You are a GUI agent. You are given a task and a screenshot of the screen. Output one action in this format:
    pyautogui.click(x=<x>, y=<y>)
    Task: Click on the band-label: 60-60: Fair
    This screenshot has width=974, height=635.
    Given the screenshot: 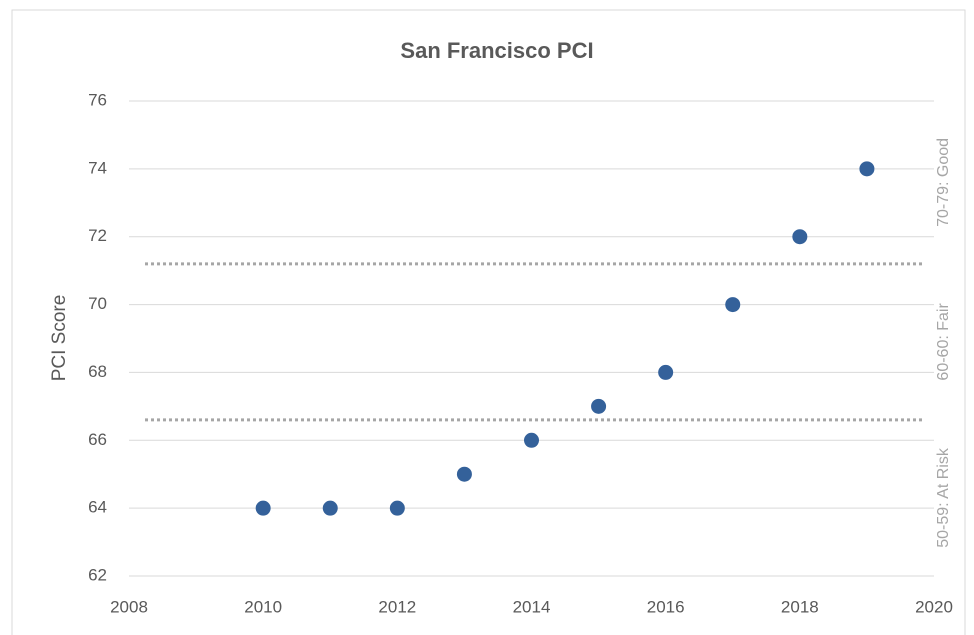 What is the action you would take?
    pyautogui.click(x=943, y=342)
    